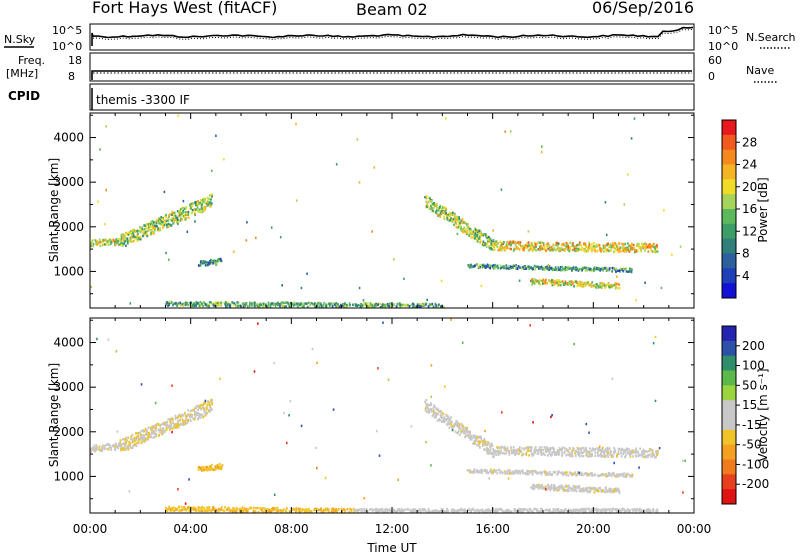 This screenshot has height=554, width=800. Describe the element at coordinates (392, 36) in the screenshot. I see `nsky-line` at that location.